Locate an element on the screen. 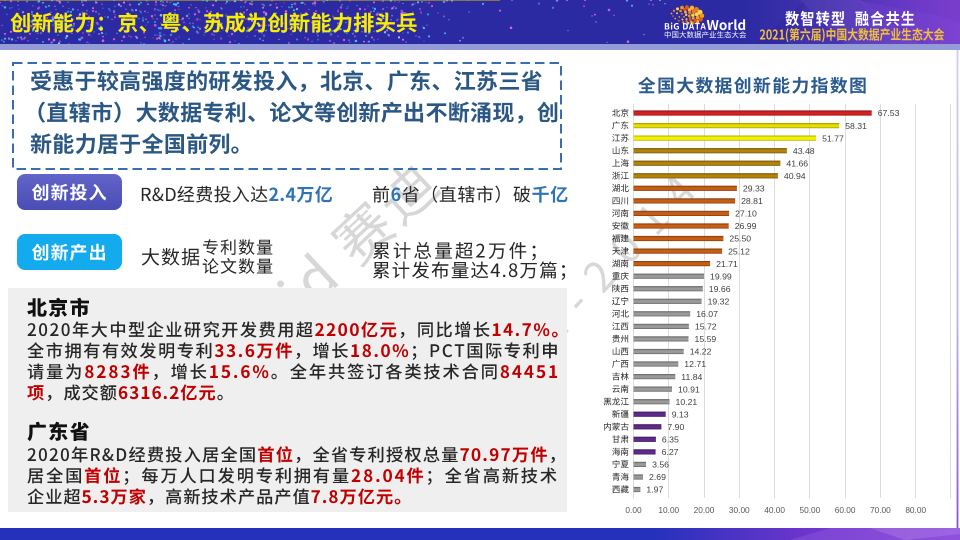 The image size is (960, 540). svg-text: 21.71 is located at coordinates (727, 264).